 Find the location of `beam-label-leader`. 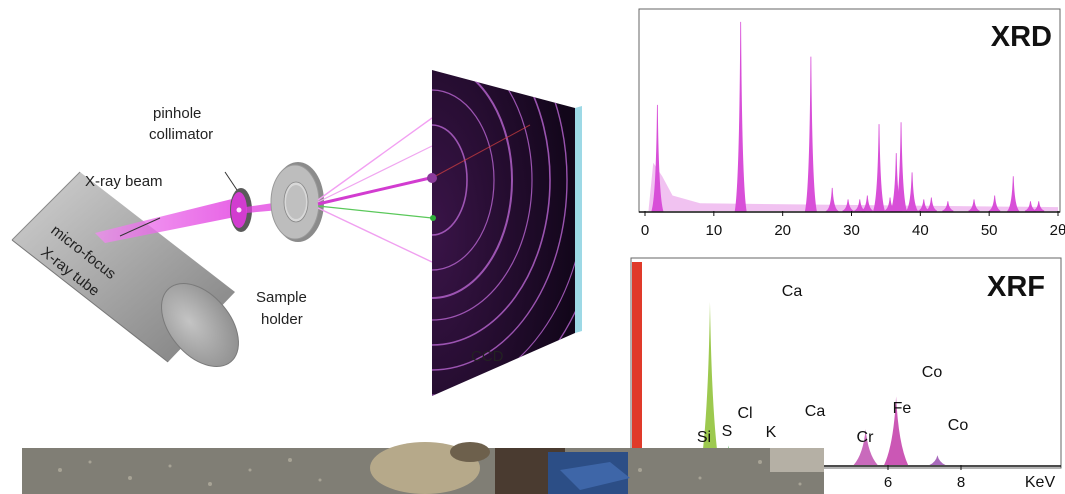

beam-label-leader is located at coordinates (140, 227).